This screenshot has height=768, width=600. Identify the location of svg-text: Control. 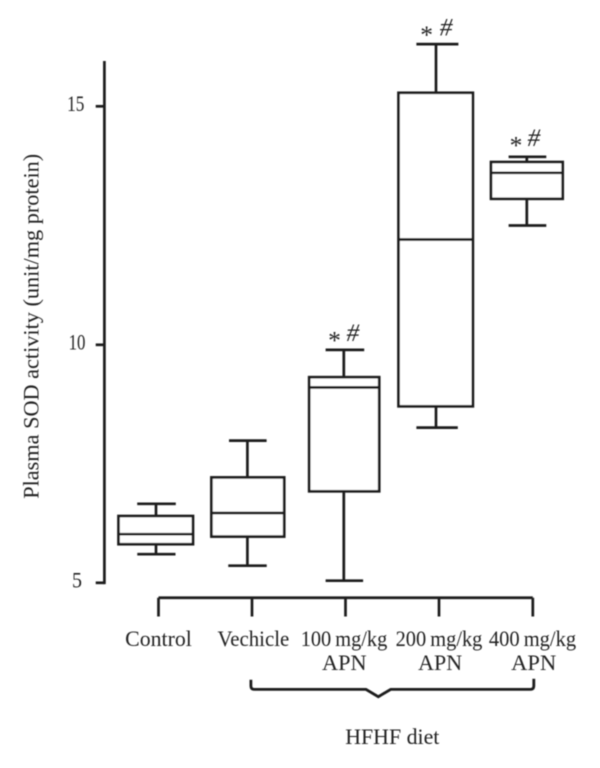
(158, 638).